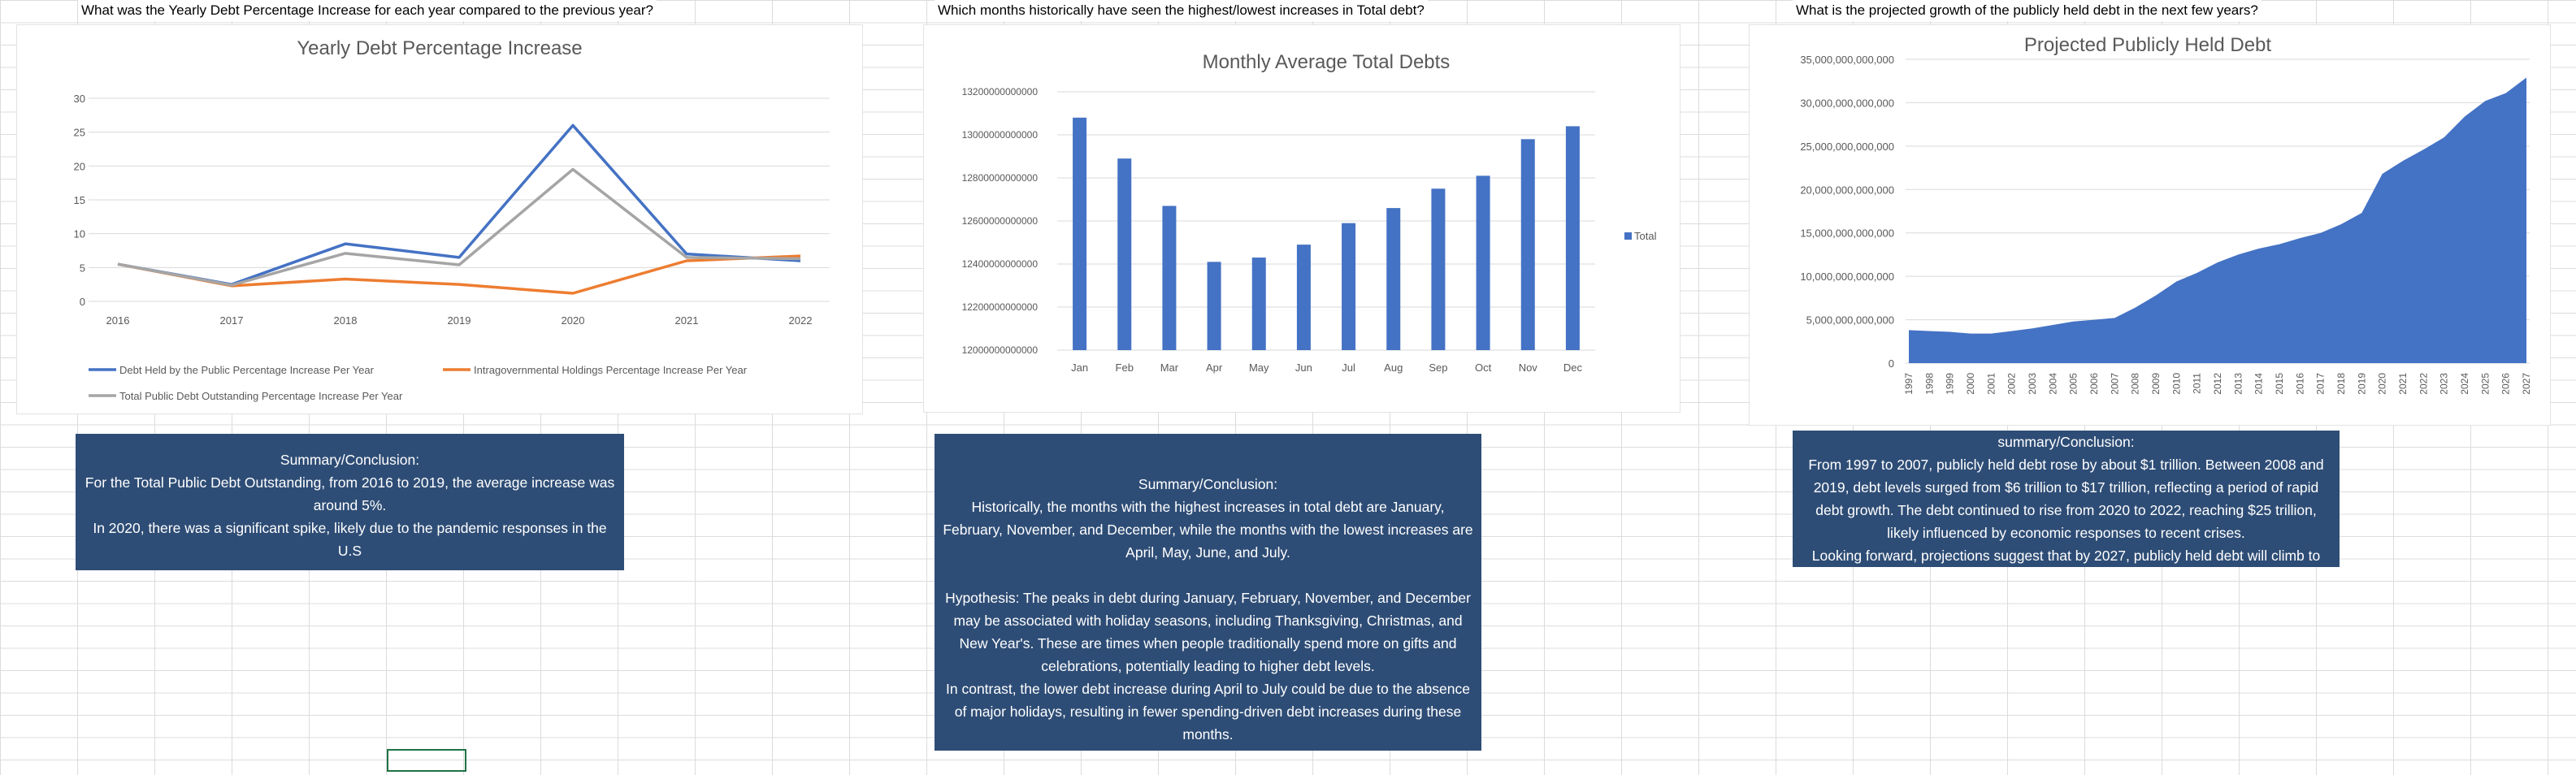 The image size is (2576, 775). Describe the element at coordinates (1628, 236) in the screenshot. I see `legend-swatch` at that location.